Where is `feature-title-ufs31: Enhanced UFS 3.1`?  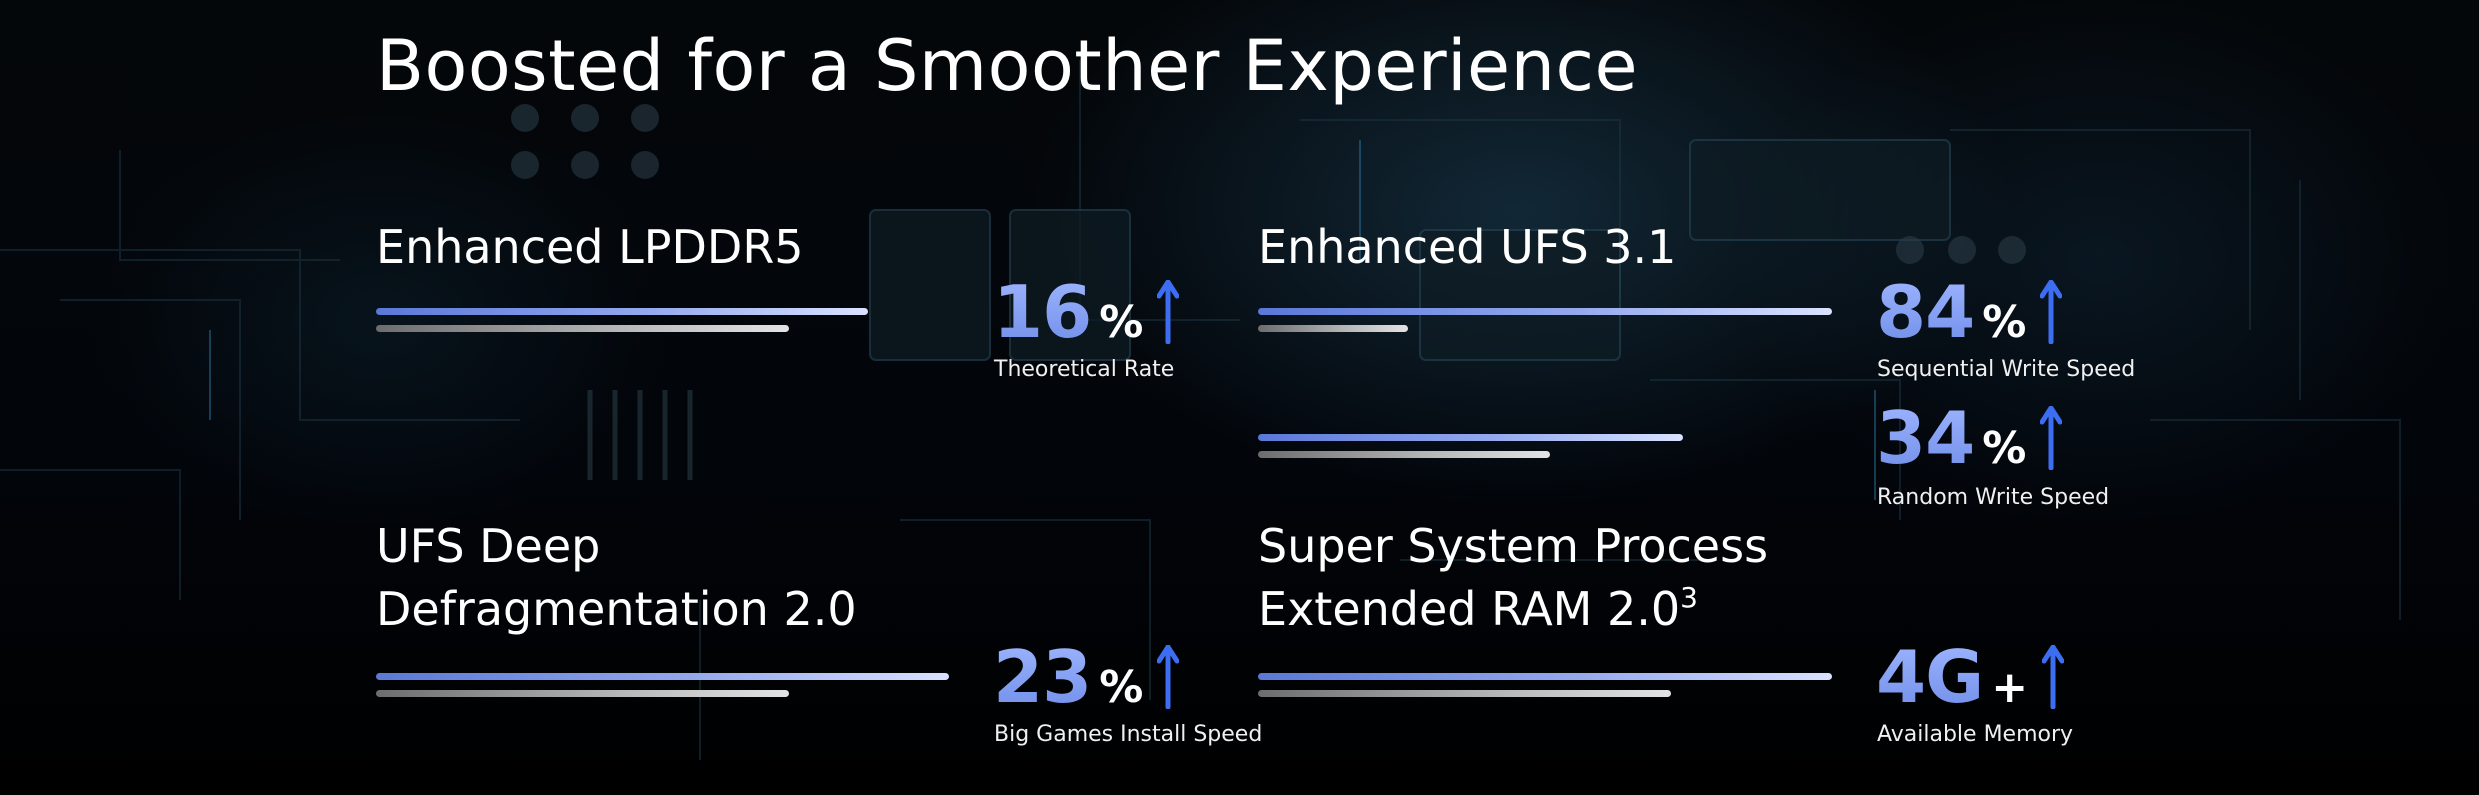 feature-title-ufs31: Enhanced UFS 3.1 is located at coordinates (1467, 247).